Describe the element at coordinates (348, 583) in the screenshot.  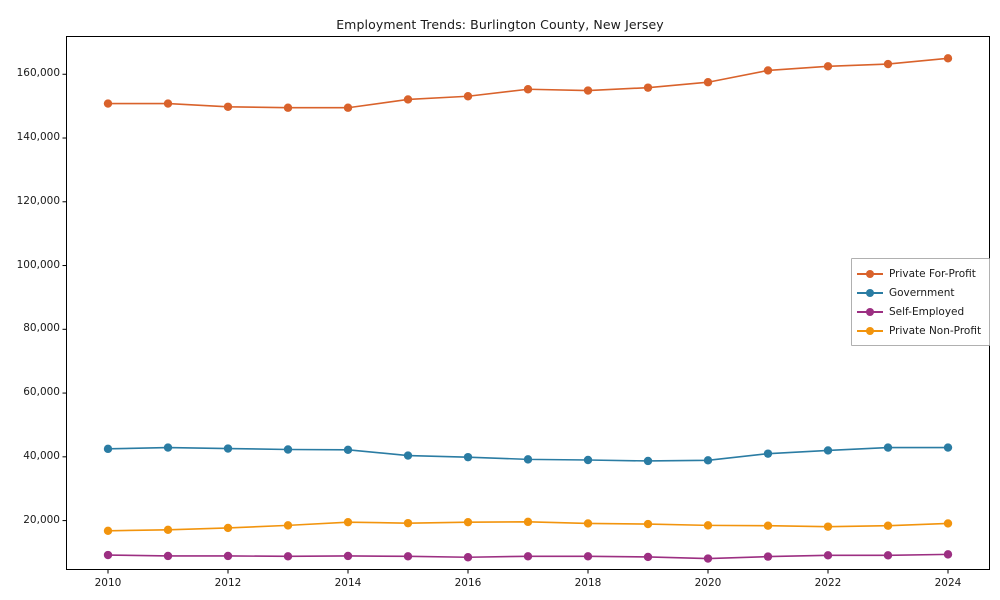
I see `x-axis-tick-label: 2014` at that location.